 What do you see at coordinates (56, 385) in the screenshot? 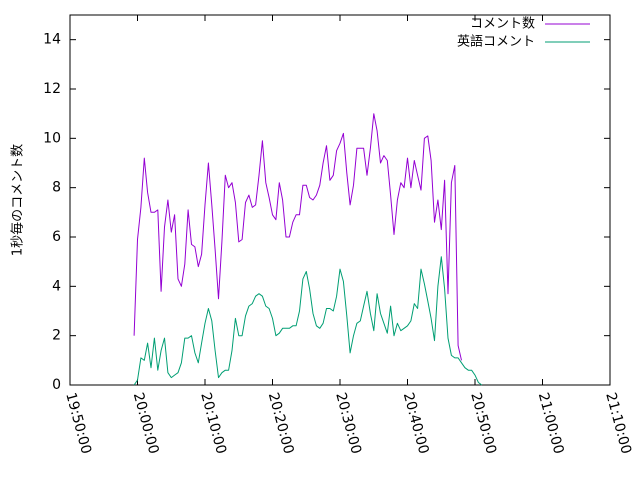
I see `y-tick-label: 0` at bounding box center [56, 385].